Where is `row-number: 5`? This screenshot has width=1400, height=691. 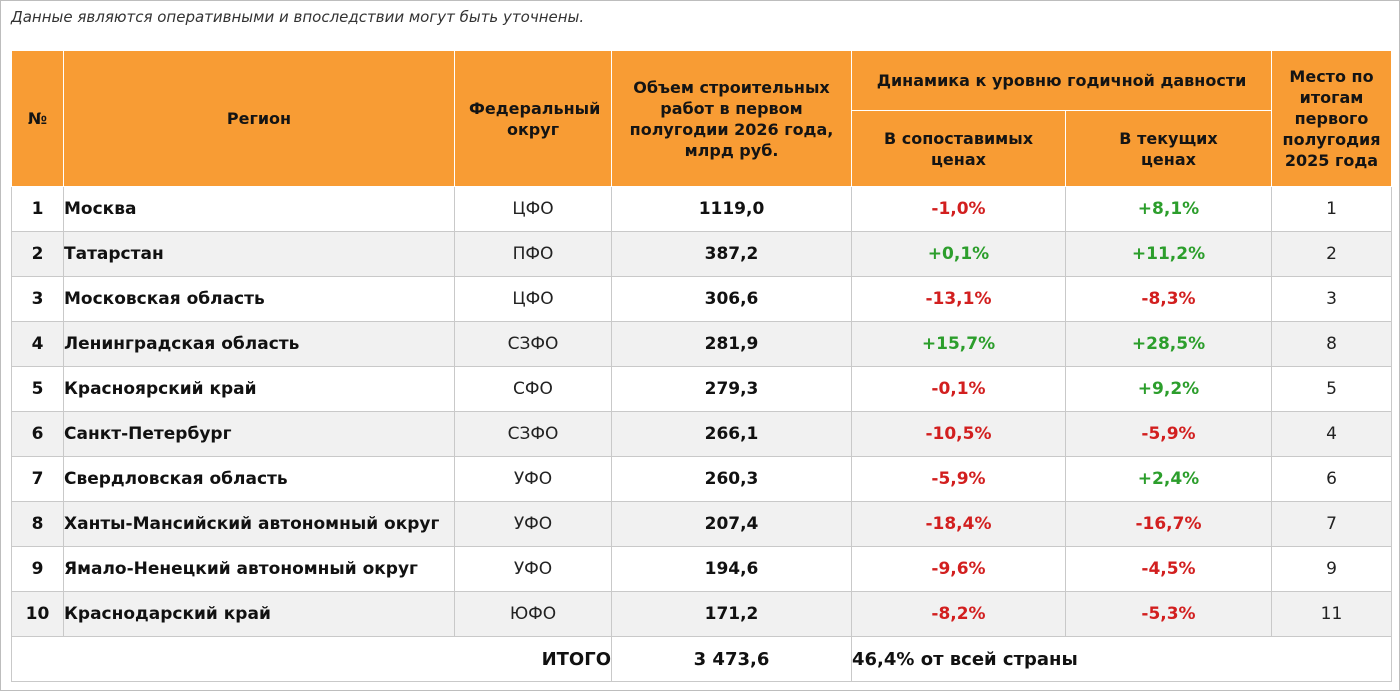 row-number: 5 is located at coordinates (37, 389).